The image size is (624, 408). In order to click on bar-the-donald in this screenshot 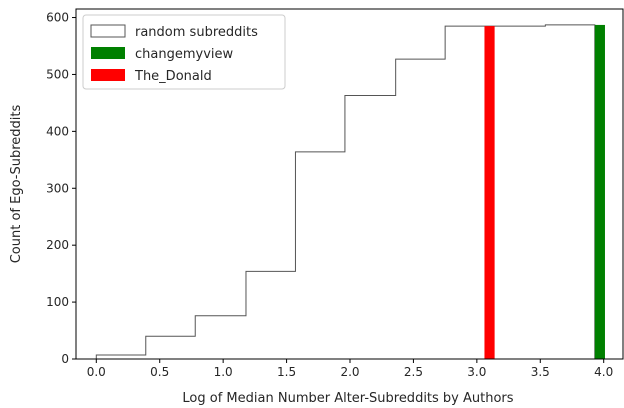, I will do `click(489, 192)`.